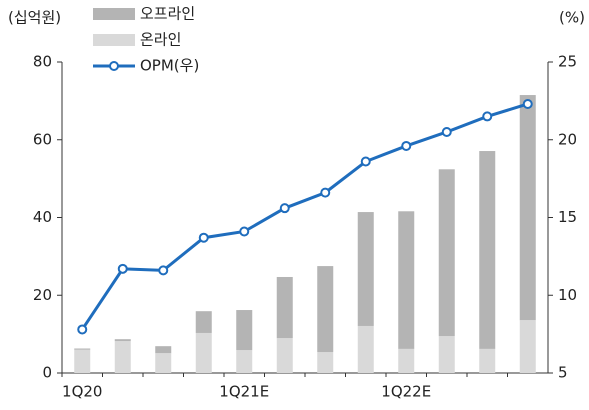 This screenshot has width=589, height=410. What do you see at coordinates (47, 373) in the screenshot?
I see `y-tick-label: 0` at bounding box center [47, 373].